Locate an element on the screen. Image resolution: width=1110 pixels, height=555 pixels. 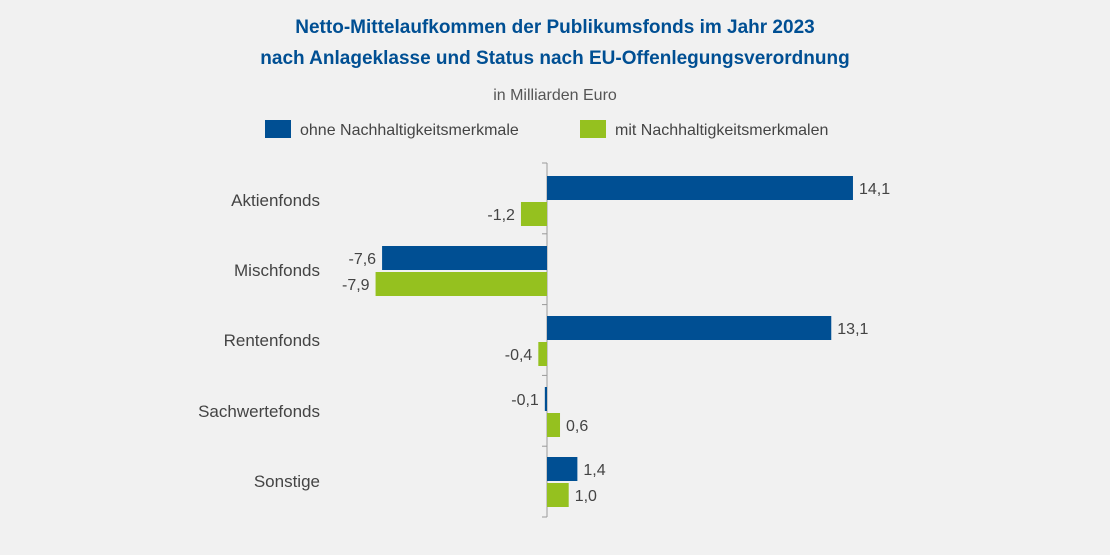
data-label: -7,9 is located at coordinates (356, 285).